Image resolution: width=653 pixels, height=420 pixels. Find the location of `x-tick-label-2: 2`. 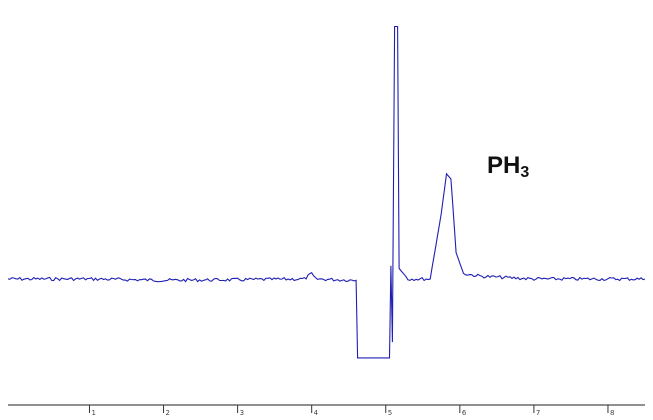

x-tick-label-2: 2 is located at coordinates (168, 413).